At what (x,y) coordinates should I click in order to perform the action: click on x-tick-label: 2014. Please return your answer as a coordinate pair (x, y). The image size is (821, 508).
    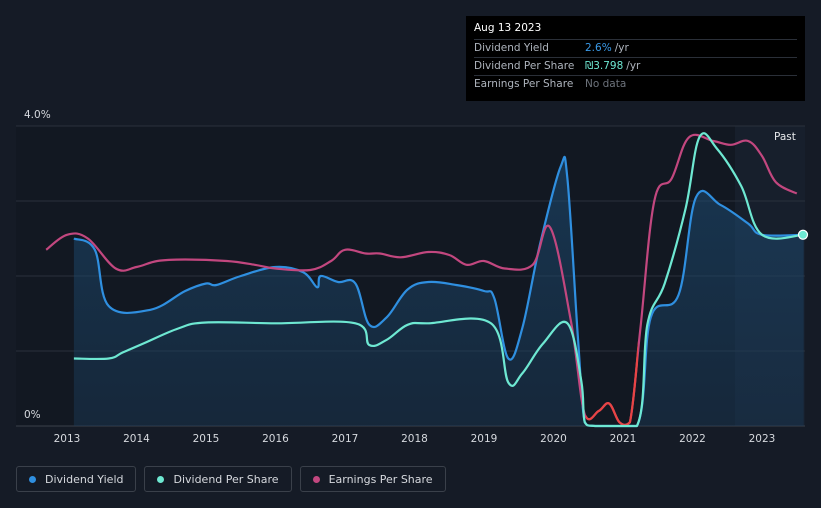
    Looking at the image, I should click on (136, 439).